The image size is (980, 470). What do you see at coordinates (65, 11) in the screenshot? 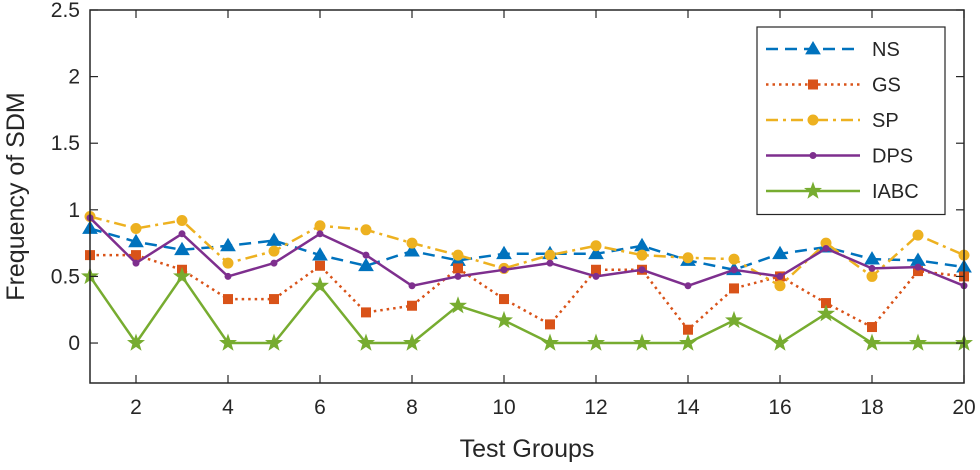
I see `y-tick-label: 2.5` at bounding box center [65, 11].